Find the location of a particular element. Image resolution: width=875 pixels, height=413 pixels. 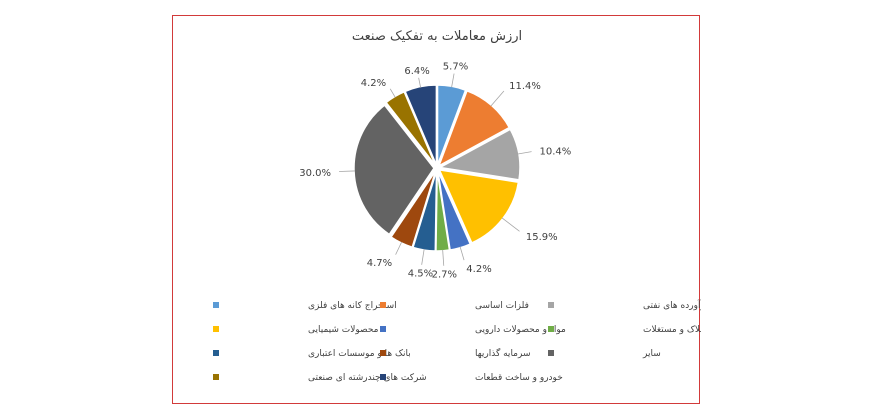

legend-label: استخراج کانه های فلزی is located at coordinates (352, 306).